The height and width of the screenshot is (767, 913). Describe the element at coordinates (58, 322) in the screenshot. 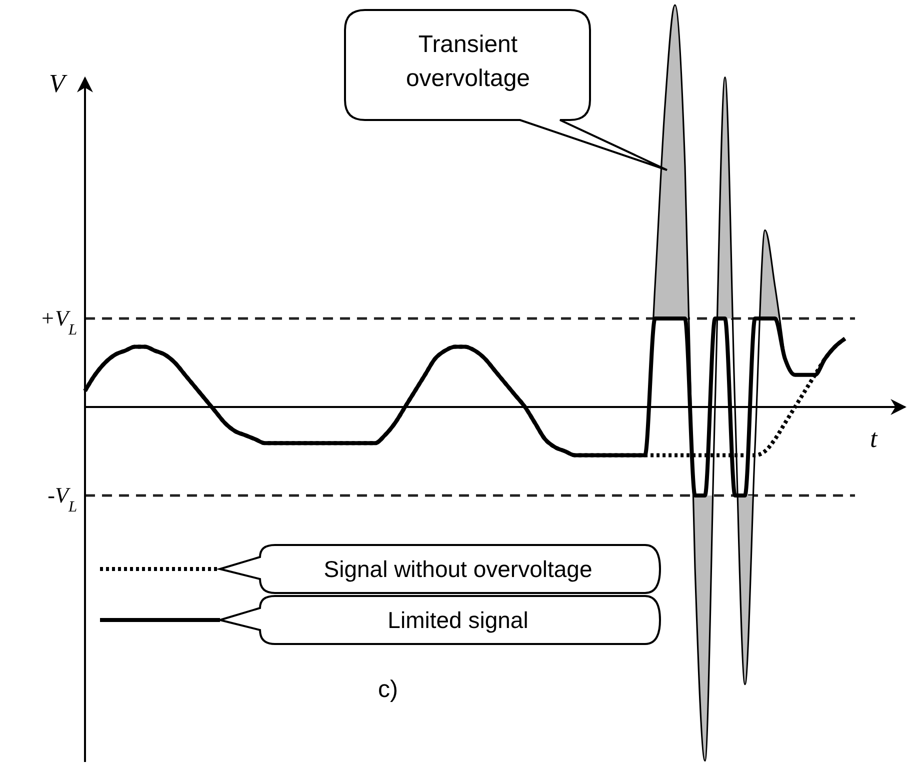

I see `ref-line-label: +V$_{L}$` at that location.